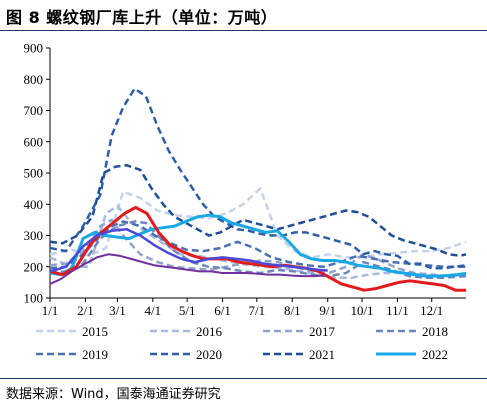 This screenshot has height=407, width=487. I want to click on legend-label-2021: 2021, so click(322, 354).